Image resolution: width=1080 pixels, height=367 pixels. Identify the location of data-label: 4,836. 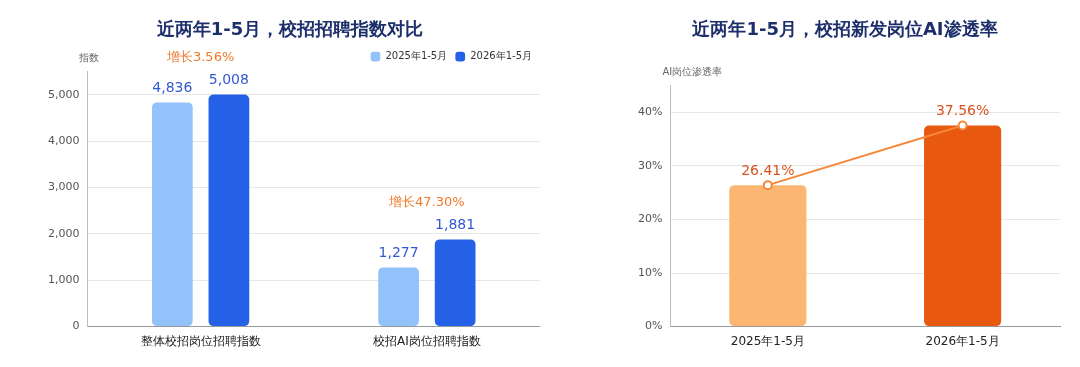
(172, 87).